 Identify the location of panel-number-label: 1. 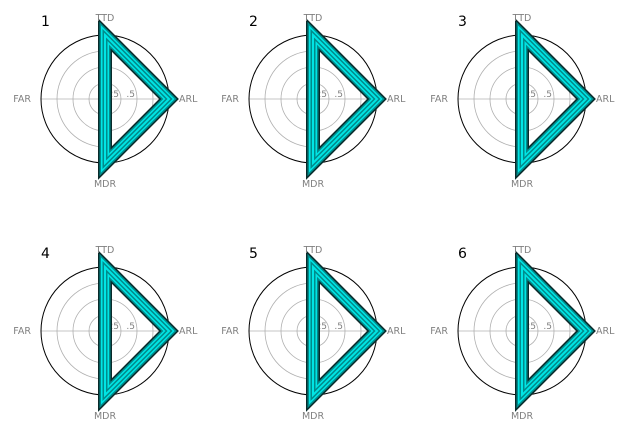
(45, 22).